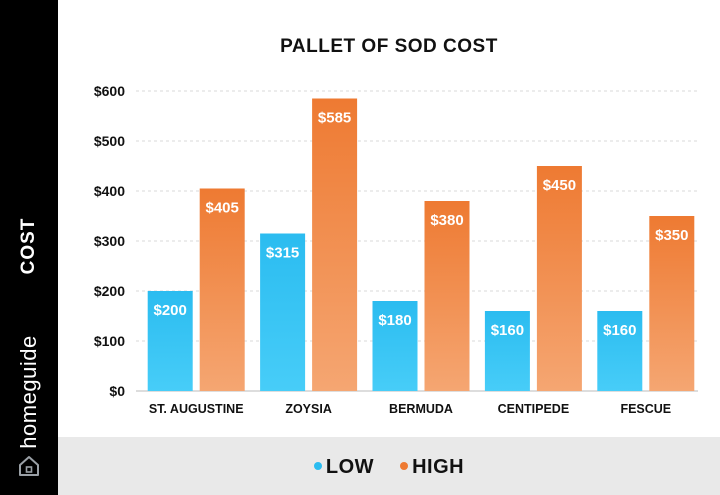 This screenshot has width=720, height=495. I want to click on x-tick-label: CENTIPEDE, so click(534, 409).